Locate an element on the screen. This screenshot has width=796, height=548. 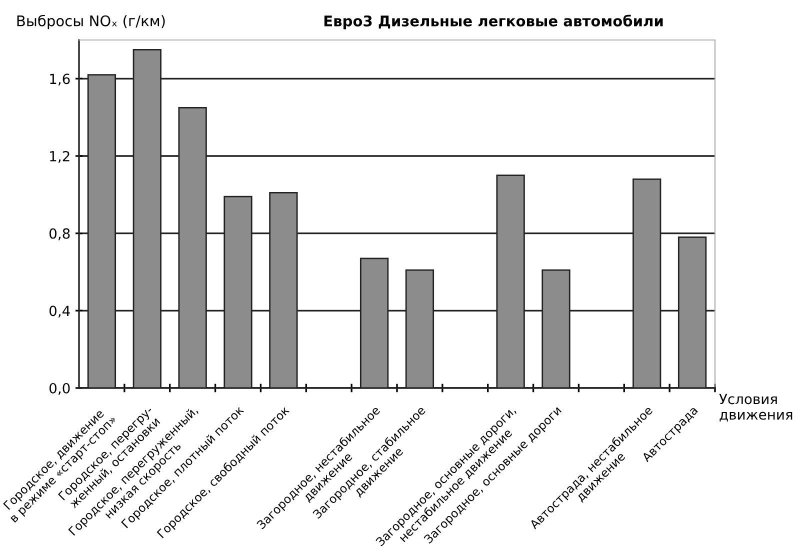
y-tick-label: 1,6 is located at coordinates (60, 80).